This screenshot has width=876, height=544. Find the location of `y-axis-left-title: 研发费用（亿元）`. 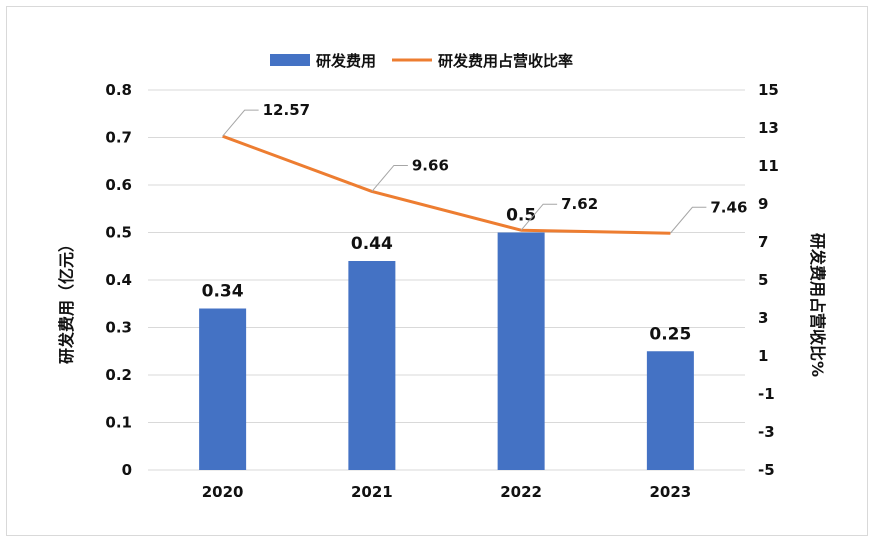

y-axis-left-title: 研发费用（亿元） is located at coordinates (66, 300).